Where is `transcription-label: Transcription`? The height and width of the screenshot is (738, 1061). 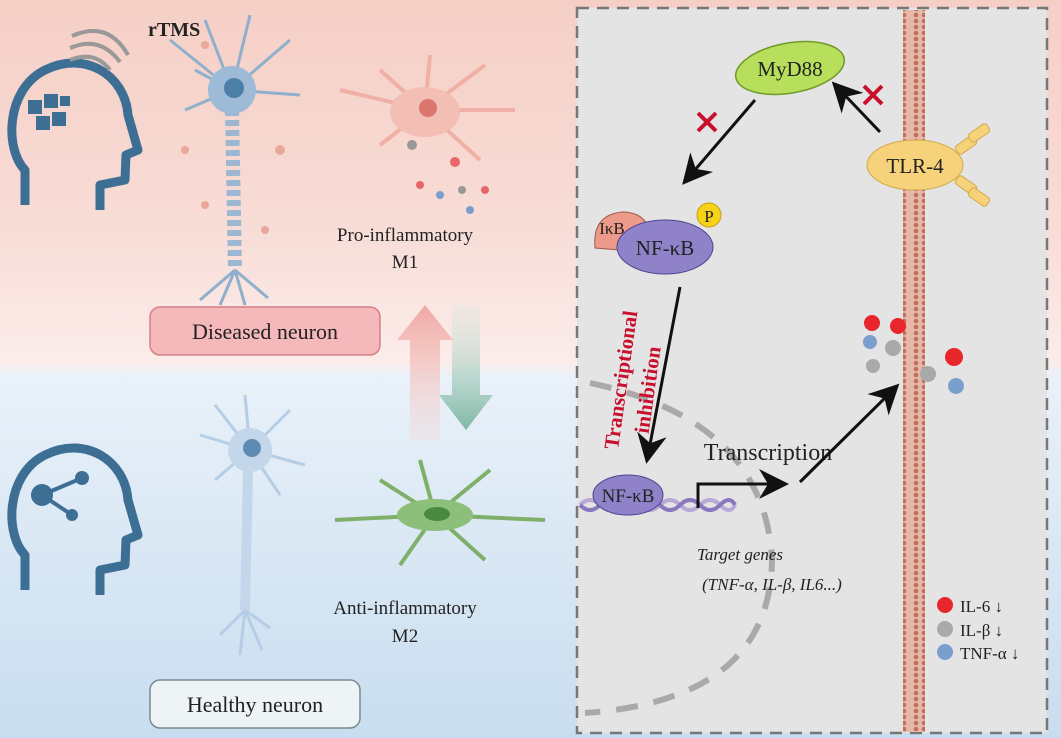 transcription-label: Transcription is located at coordinates (768, 453).